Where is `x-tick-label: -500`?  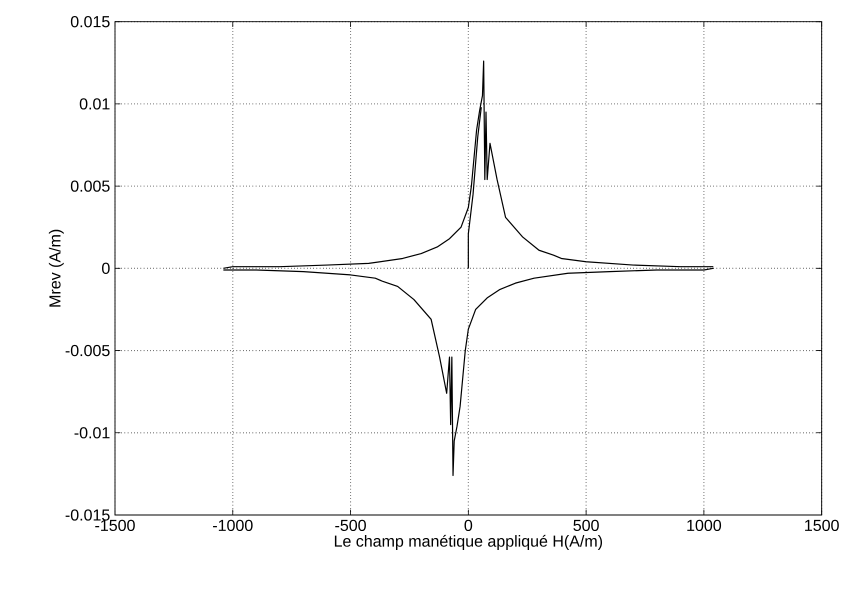
x-tick-label: -500 is located at coordinates (350, 526).